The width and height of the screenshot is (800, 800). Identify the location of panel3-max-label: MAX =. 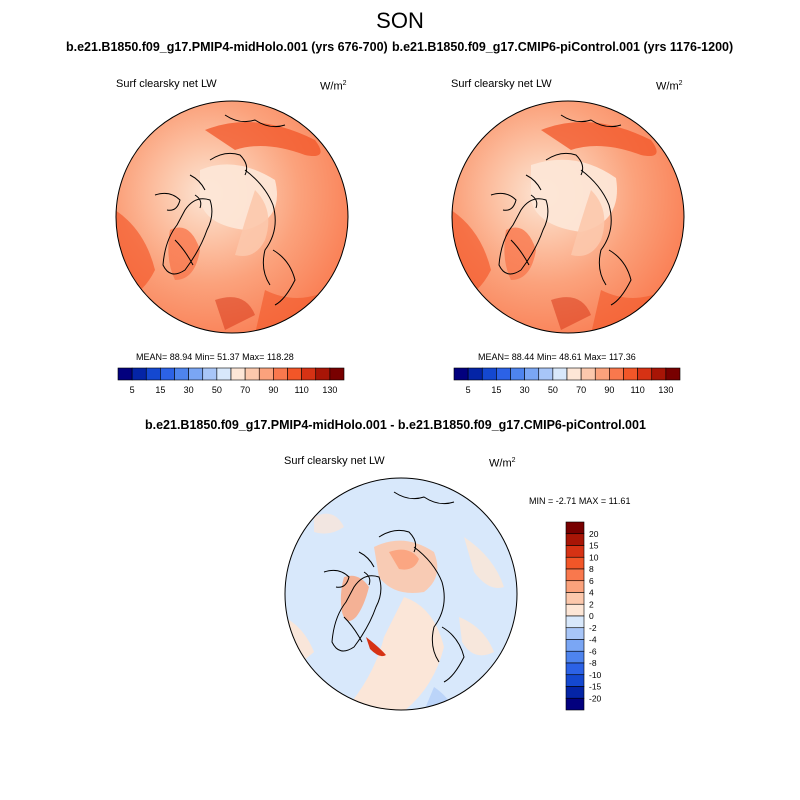
(592, 501).